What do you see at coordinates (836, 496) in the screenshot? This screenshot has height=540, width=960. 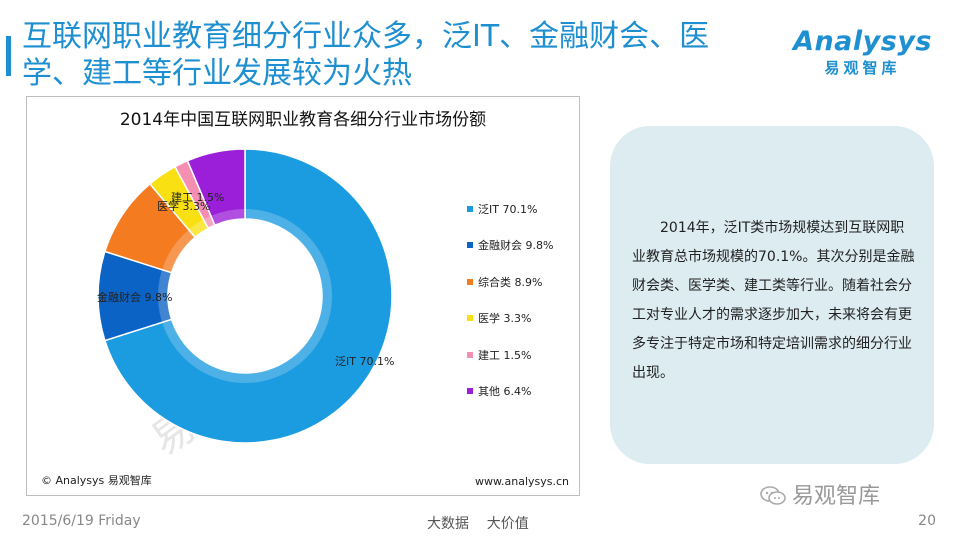 I see `wechat-label: 易观智库` at bounding box center [836, 496].